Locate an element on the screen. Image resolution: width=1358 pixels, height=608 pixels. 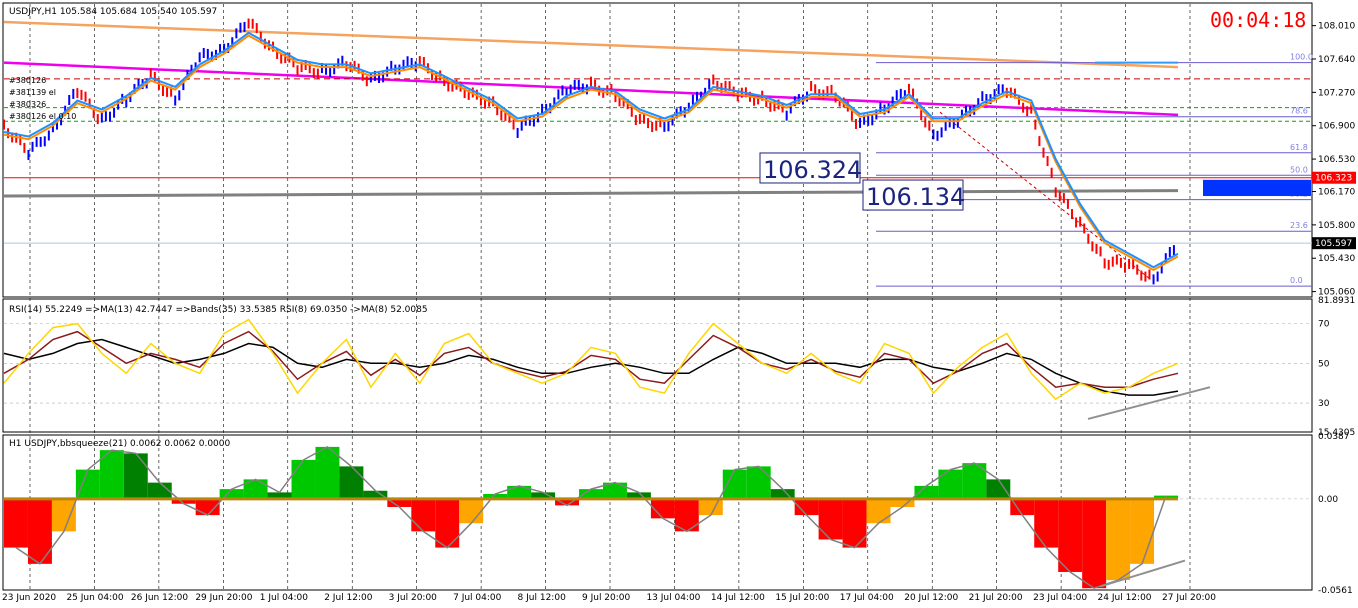
price-axis-label: 106.900 is located at coordinates (1336, 127).